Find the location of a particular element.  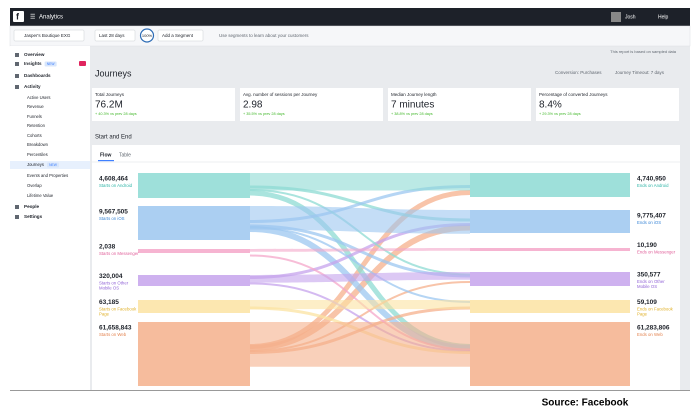

metric-change: + 35.5% vs prev 28 days is located at coordinates (264, 114).